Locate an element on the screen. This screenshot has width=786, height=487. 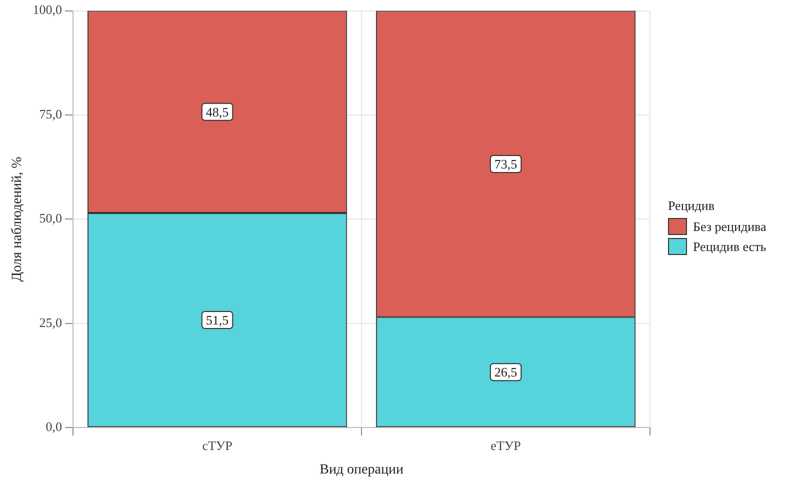
text: Без рецидива is located at coordinates (729, 226).